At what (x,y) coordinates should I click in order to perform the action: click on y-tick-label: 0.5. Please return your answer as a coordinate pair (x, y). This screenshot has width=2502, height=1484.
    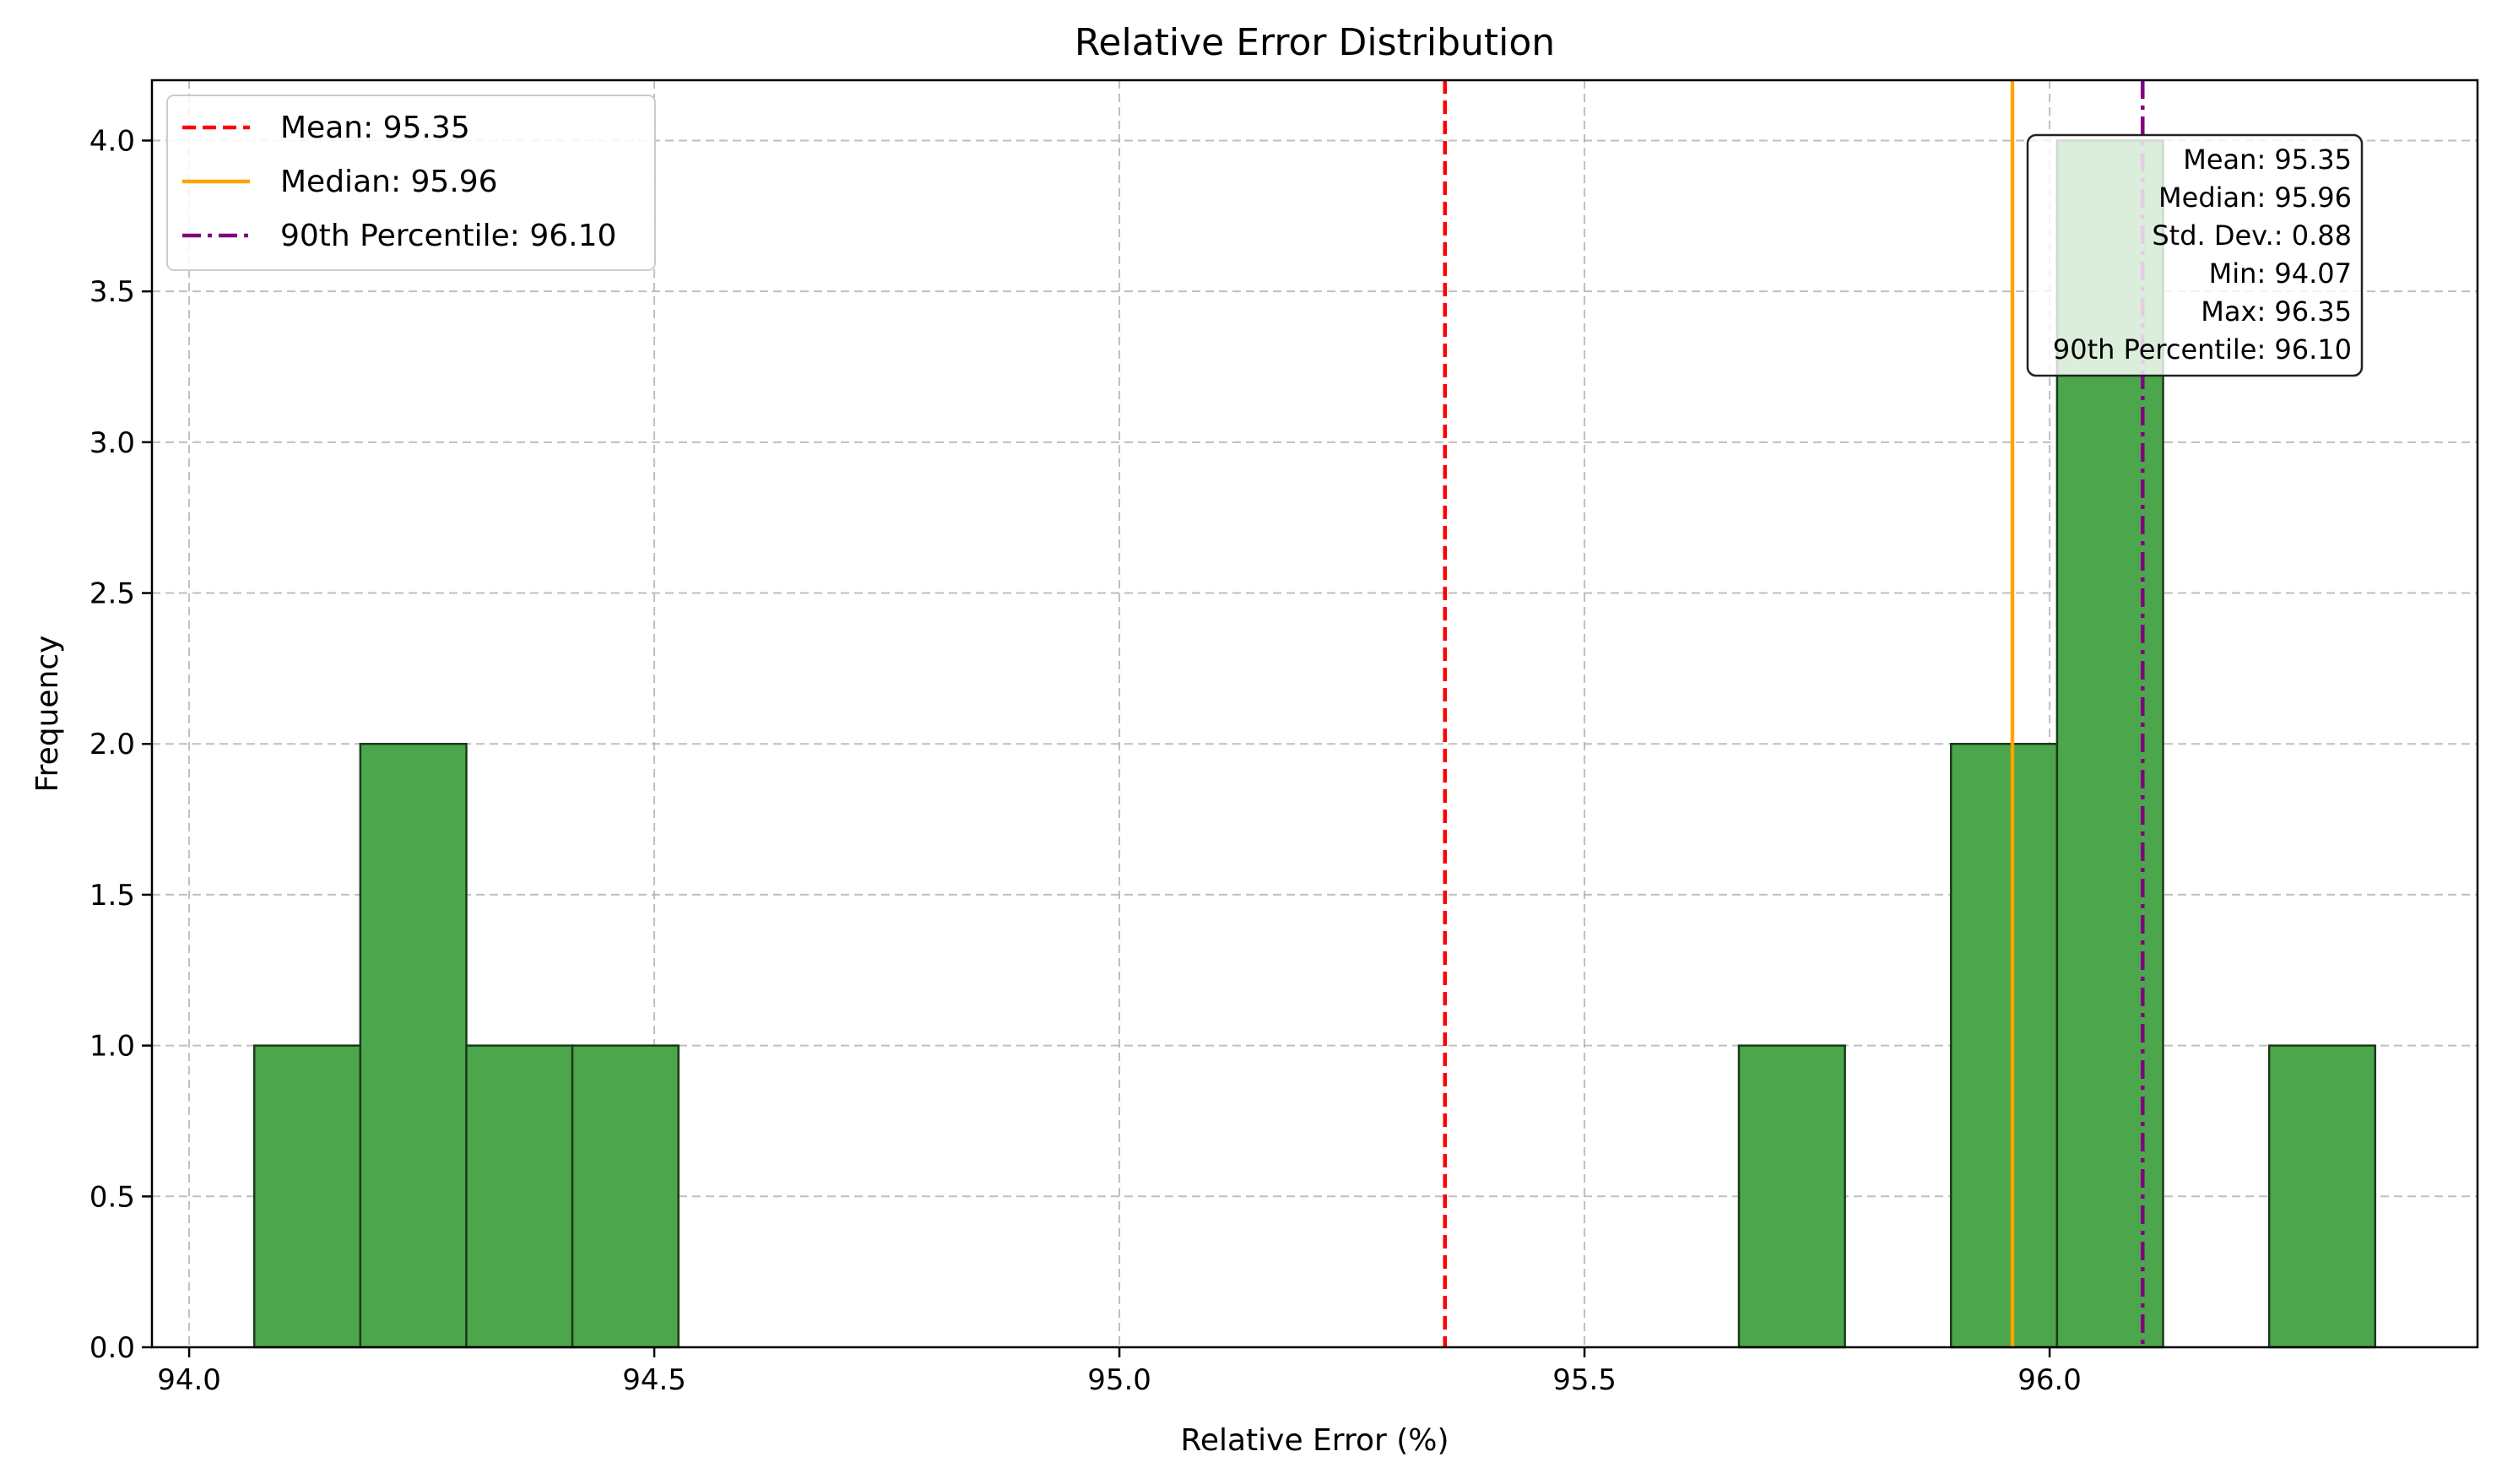
    Looking at the image, I should click on (112, 1197).